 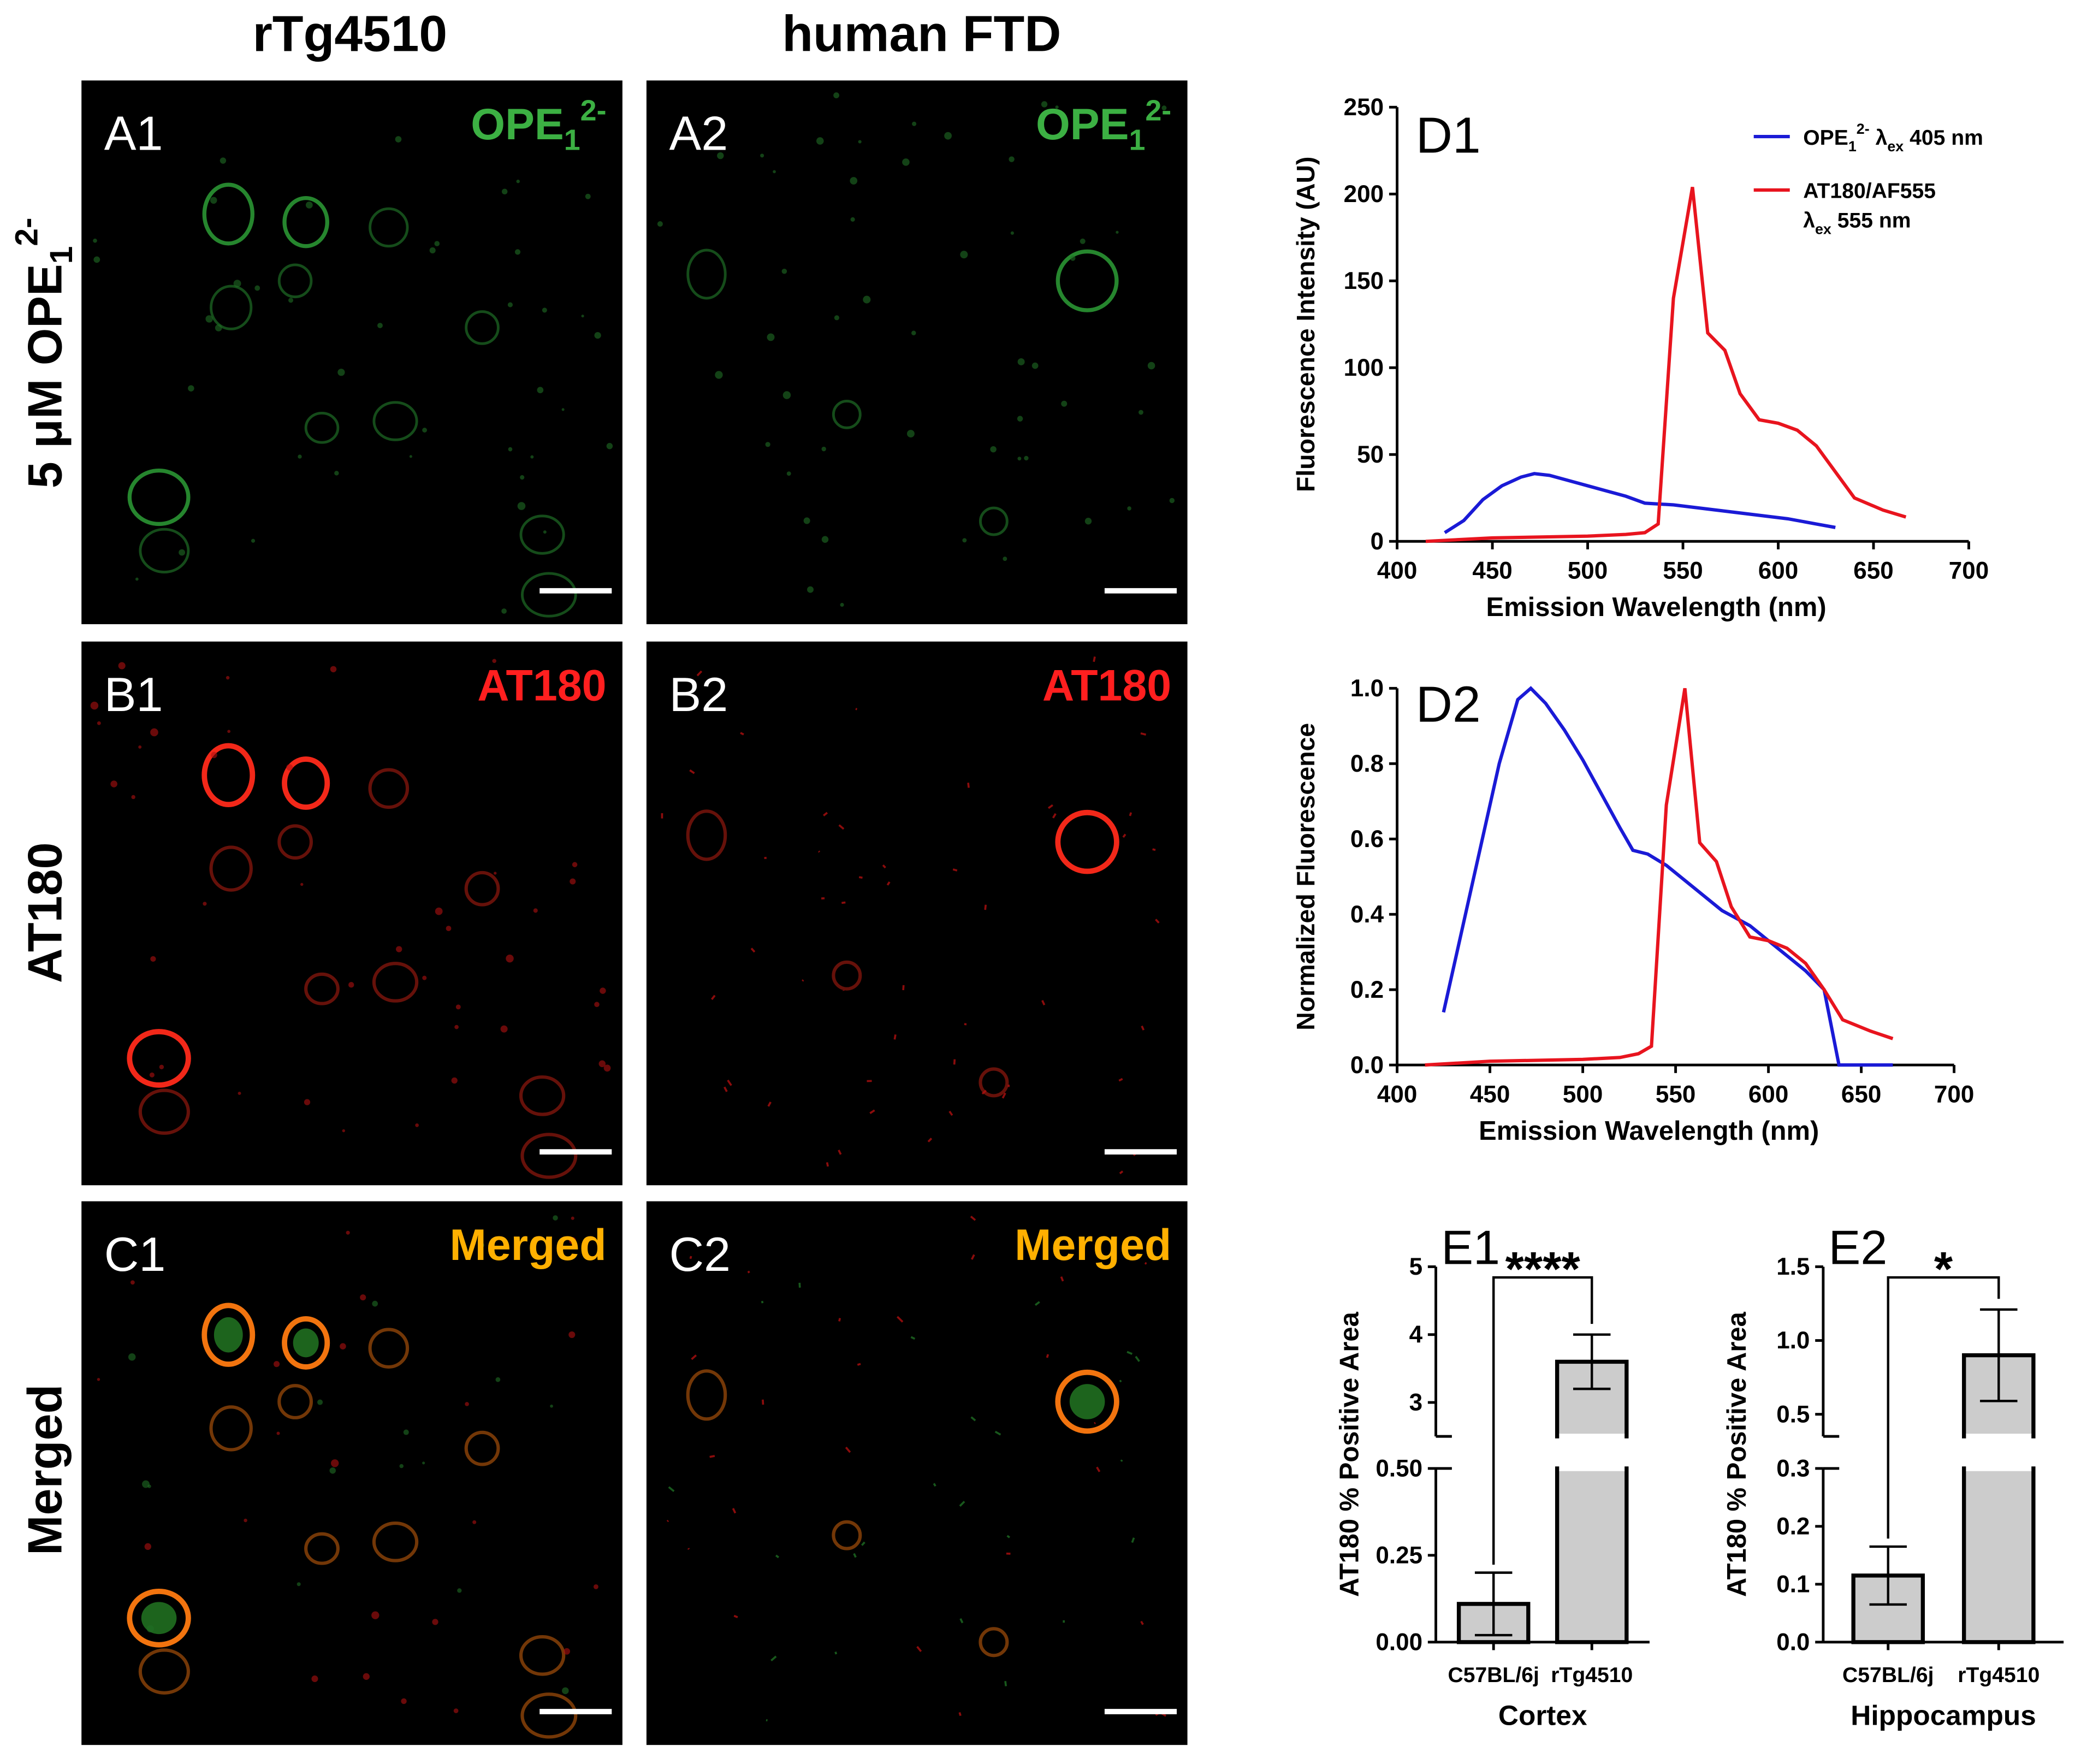 I want to click on y-axis-label: AT180 % Positive Area, so click(x=1737, y=1454).